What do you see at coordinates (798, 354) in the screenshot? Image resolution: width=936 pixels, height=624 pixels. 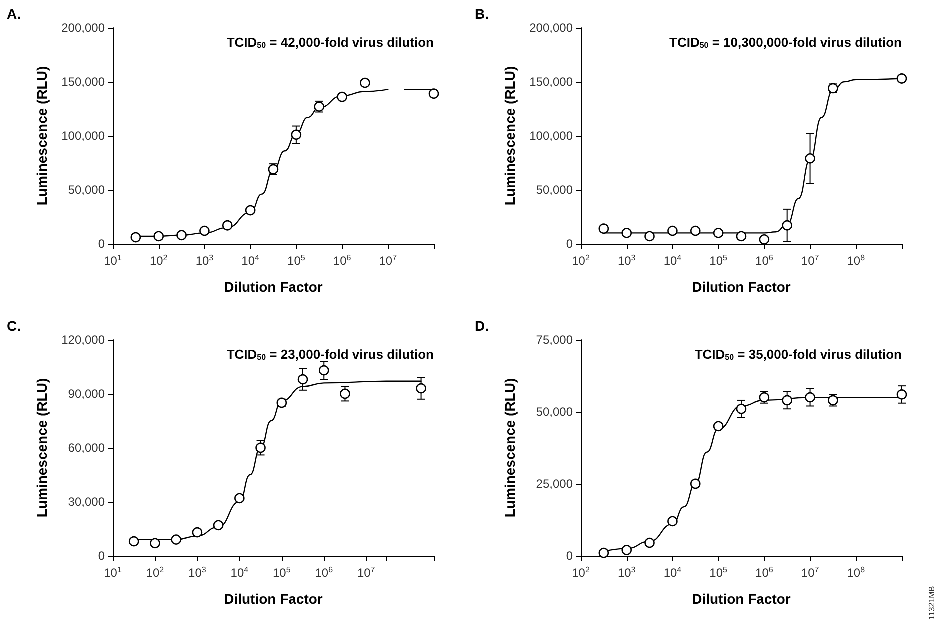 I see `annotation: TCID50 = 35,000-fold virus dilution` at bounding box center [798, 354].